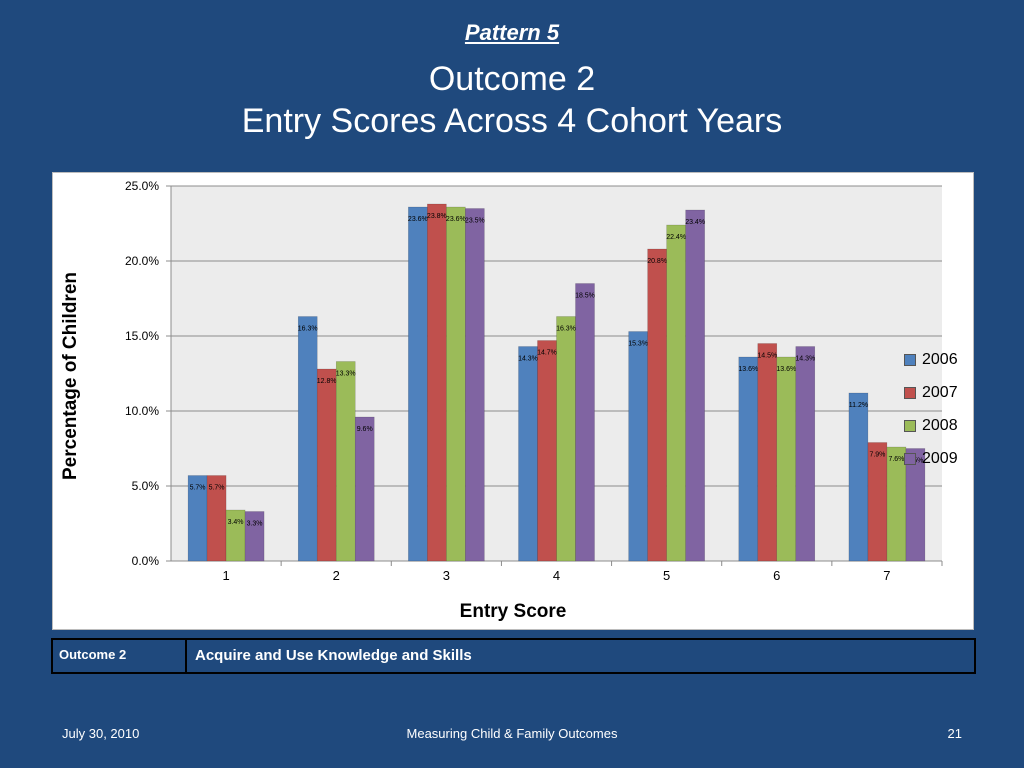 The width and height of the screenshot is (1024, 768). Describe the element at coordinates (940, 392) in the screenshot. I see `legend-label-2007: 2007` at that location.